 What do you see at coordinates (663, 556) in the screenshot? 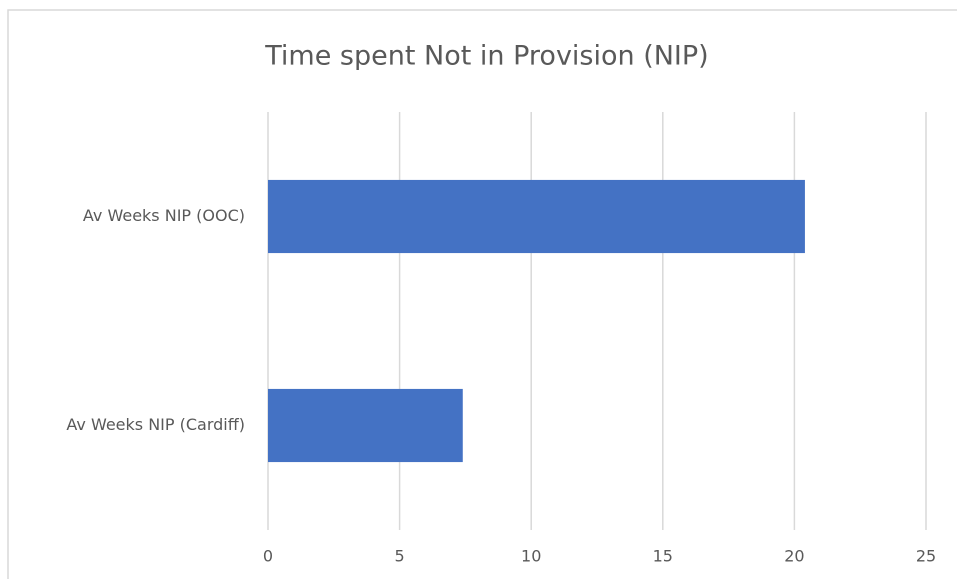
I see `x-tick-label: 15` at bounding box center [663, 556].